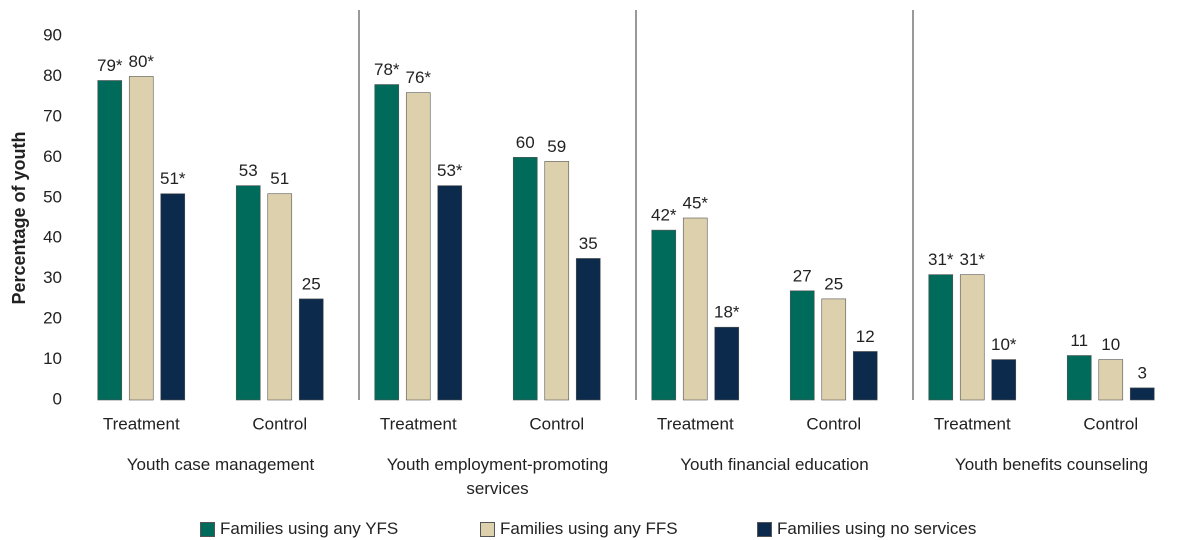 The width and height of the screenshot is (1190, 540). I want to click on y-tick-label: 20, so click(52, 318).